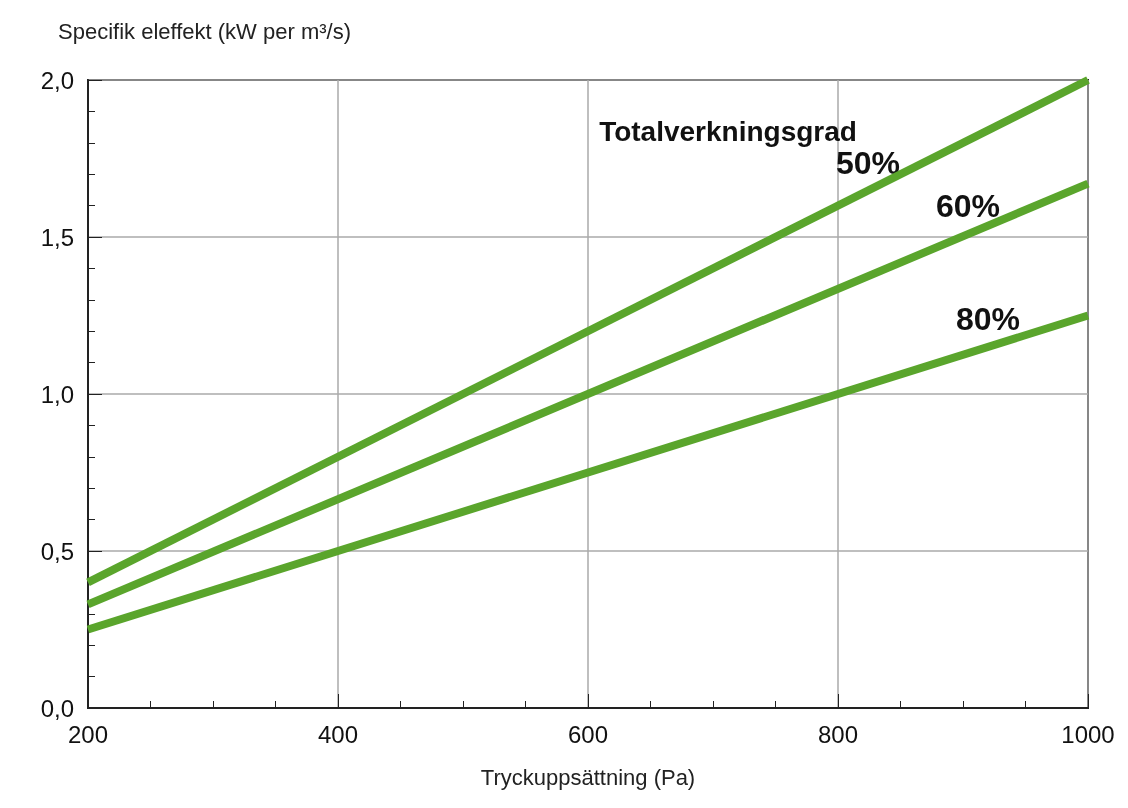  What do you see at coordinates (588, 777) in the screenshot?
I see `x-axis-title: Tryckuppsättning (Pa)` at bounding box center [588, 777].